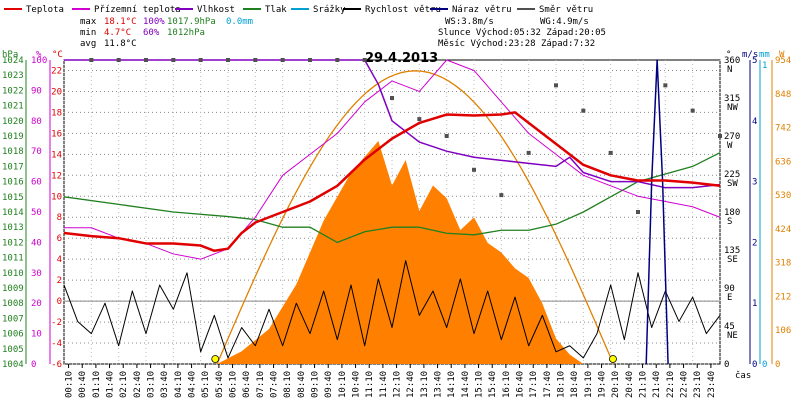 This screenshot has width=800, height=400. Describe the element at coordinates (616, 384) in the screenshot. I see `x-tick-40: 20:10` at that location.